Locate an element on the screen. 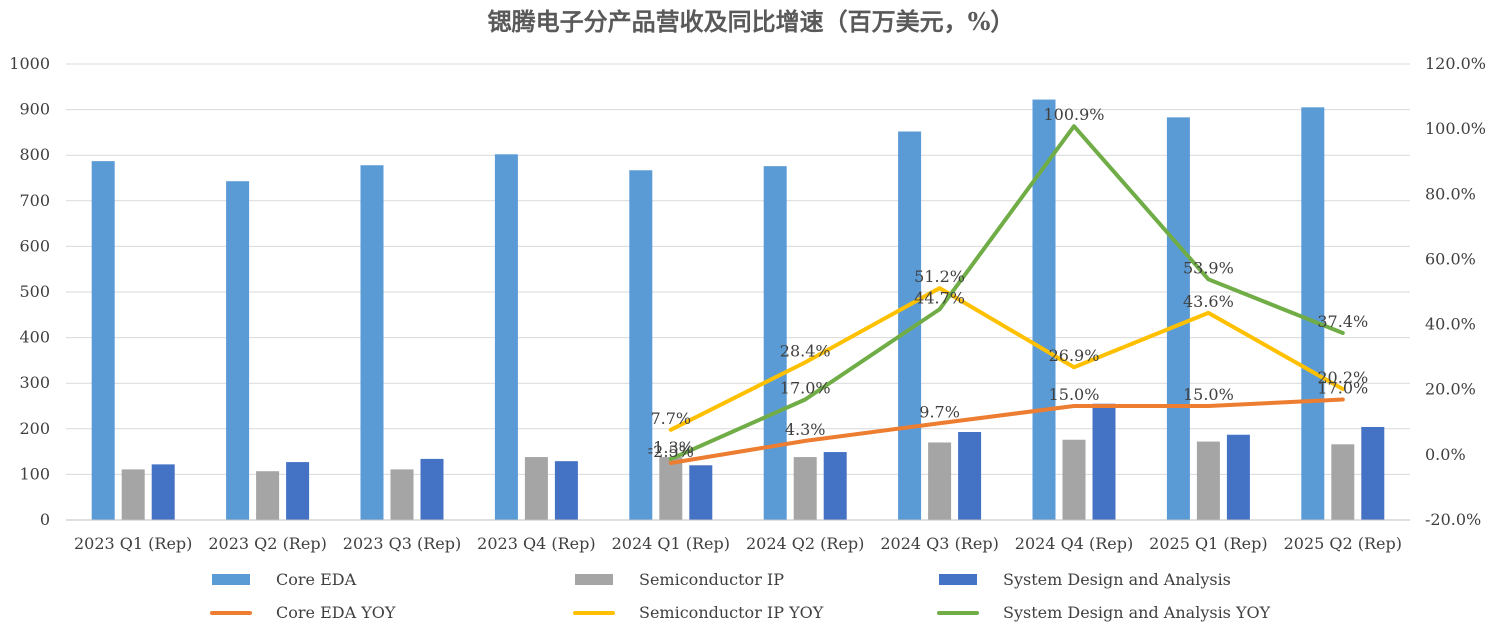 This screenshot has height=630, width=1503. data-label: 20.2% is located at coordinates (1342, 377).